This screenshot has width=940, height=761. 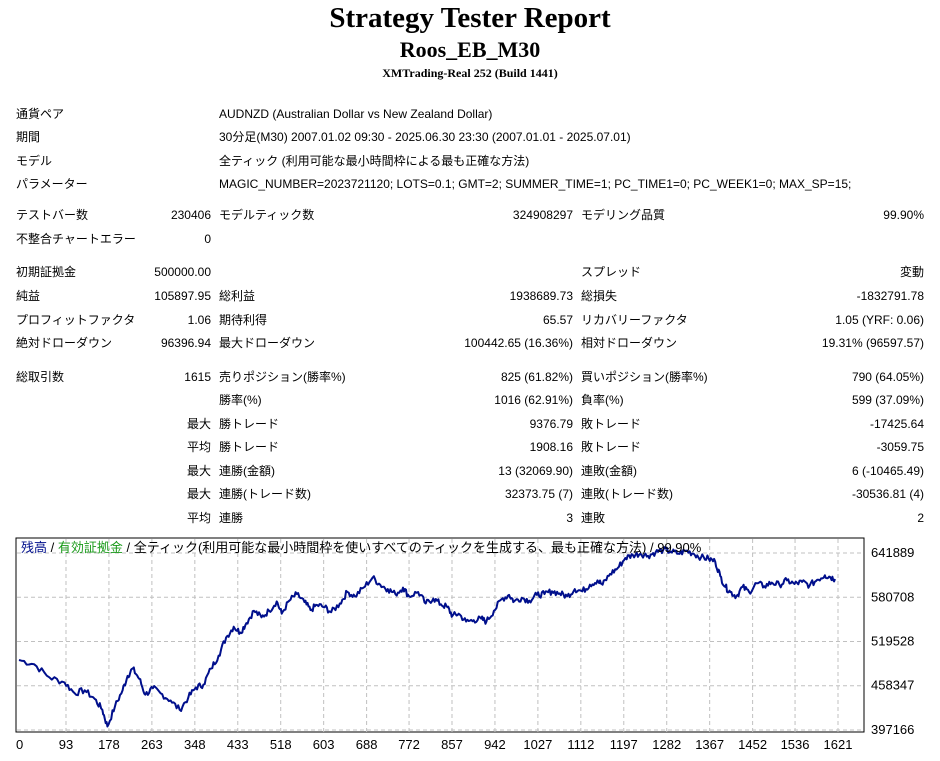 I want to click on deposit-label: 初期証拠金, so click(x=46, y=272).